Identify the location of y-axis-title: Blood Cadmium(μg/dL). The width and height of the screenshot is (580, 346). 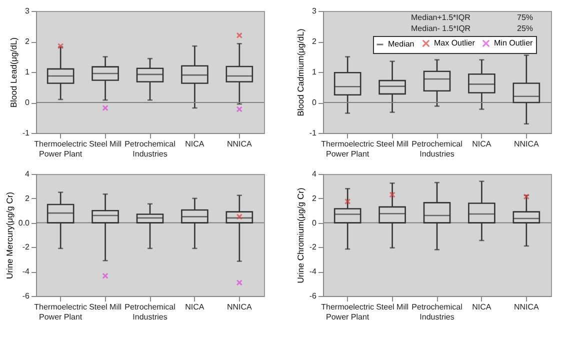
(300, 72).